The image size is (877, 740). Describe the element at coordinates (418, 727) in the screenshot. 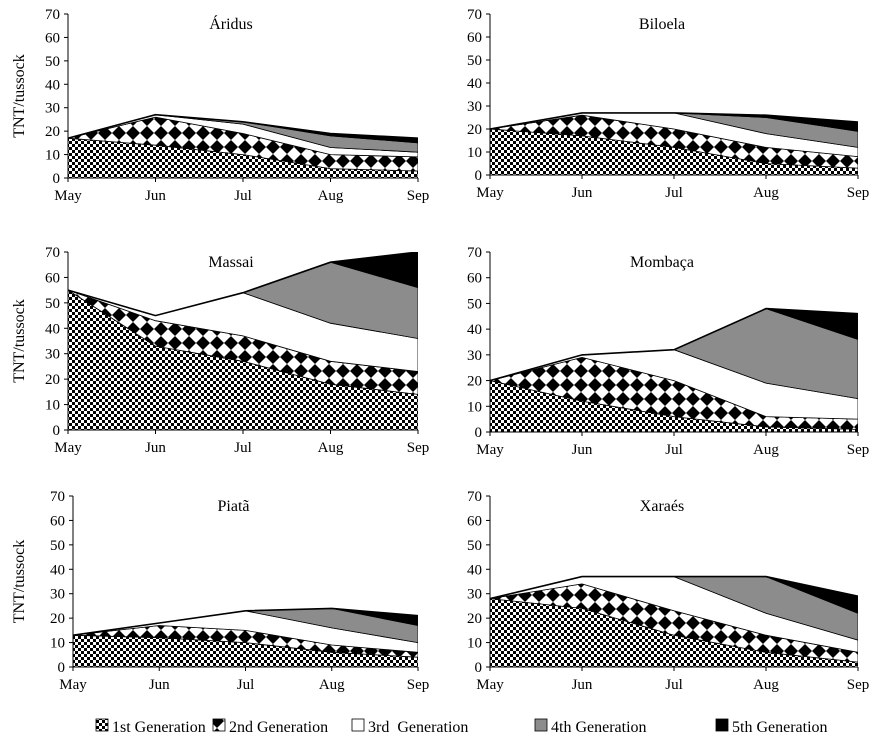

I see `legend-label-3: 3rd Generation` at that location.